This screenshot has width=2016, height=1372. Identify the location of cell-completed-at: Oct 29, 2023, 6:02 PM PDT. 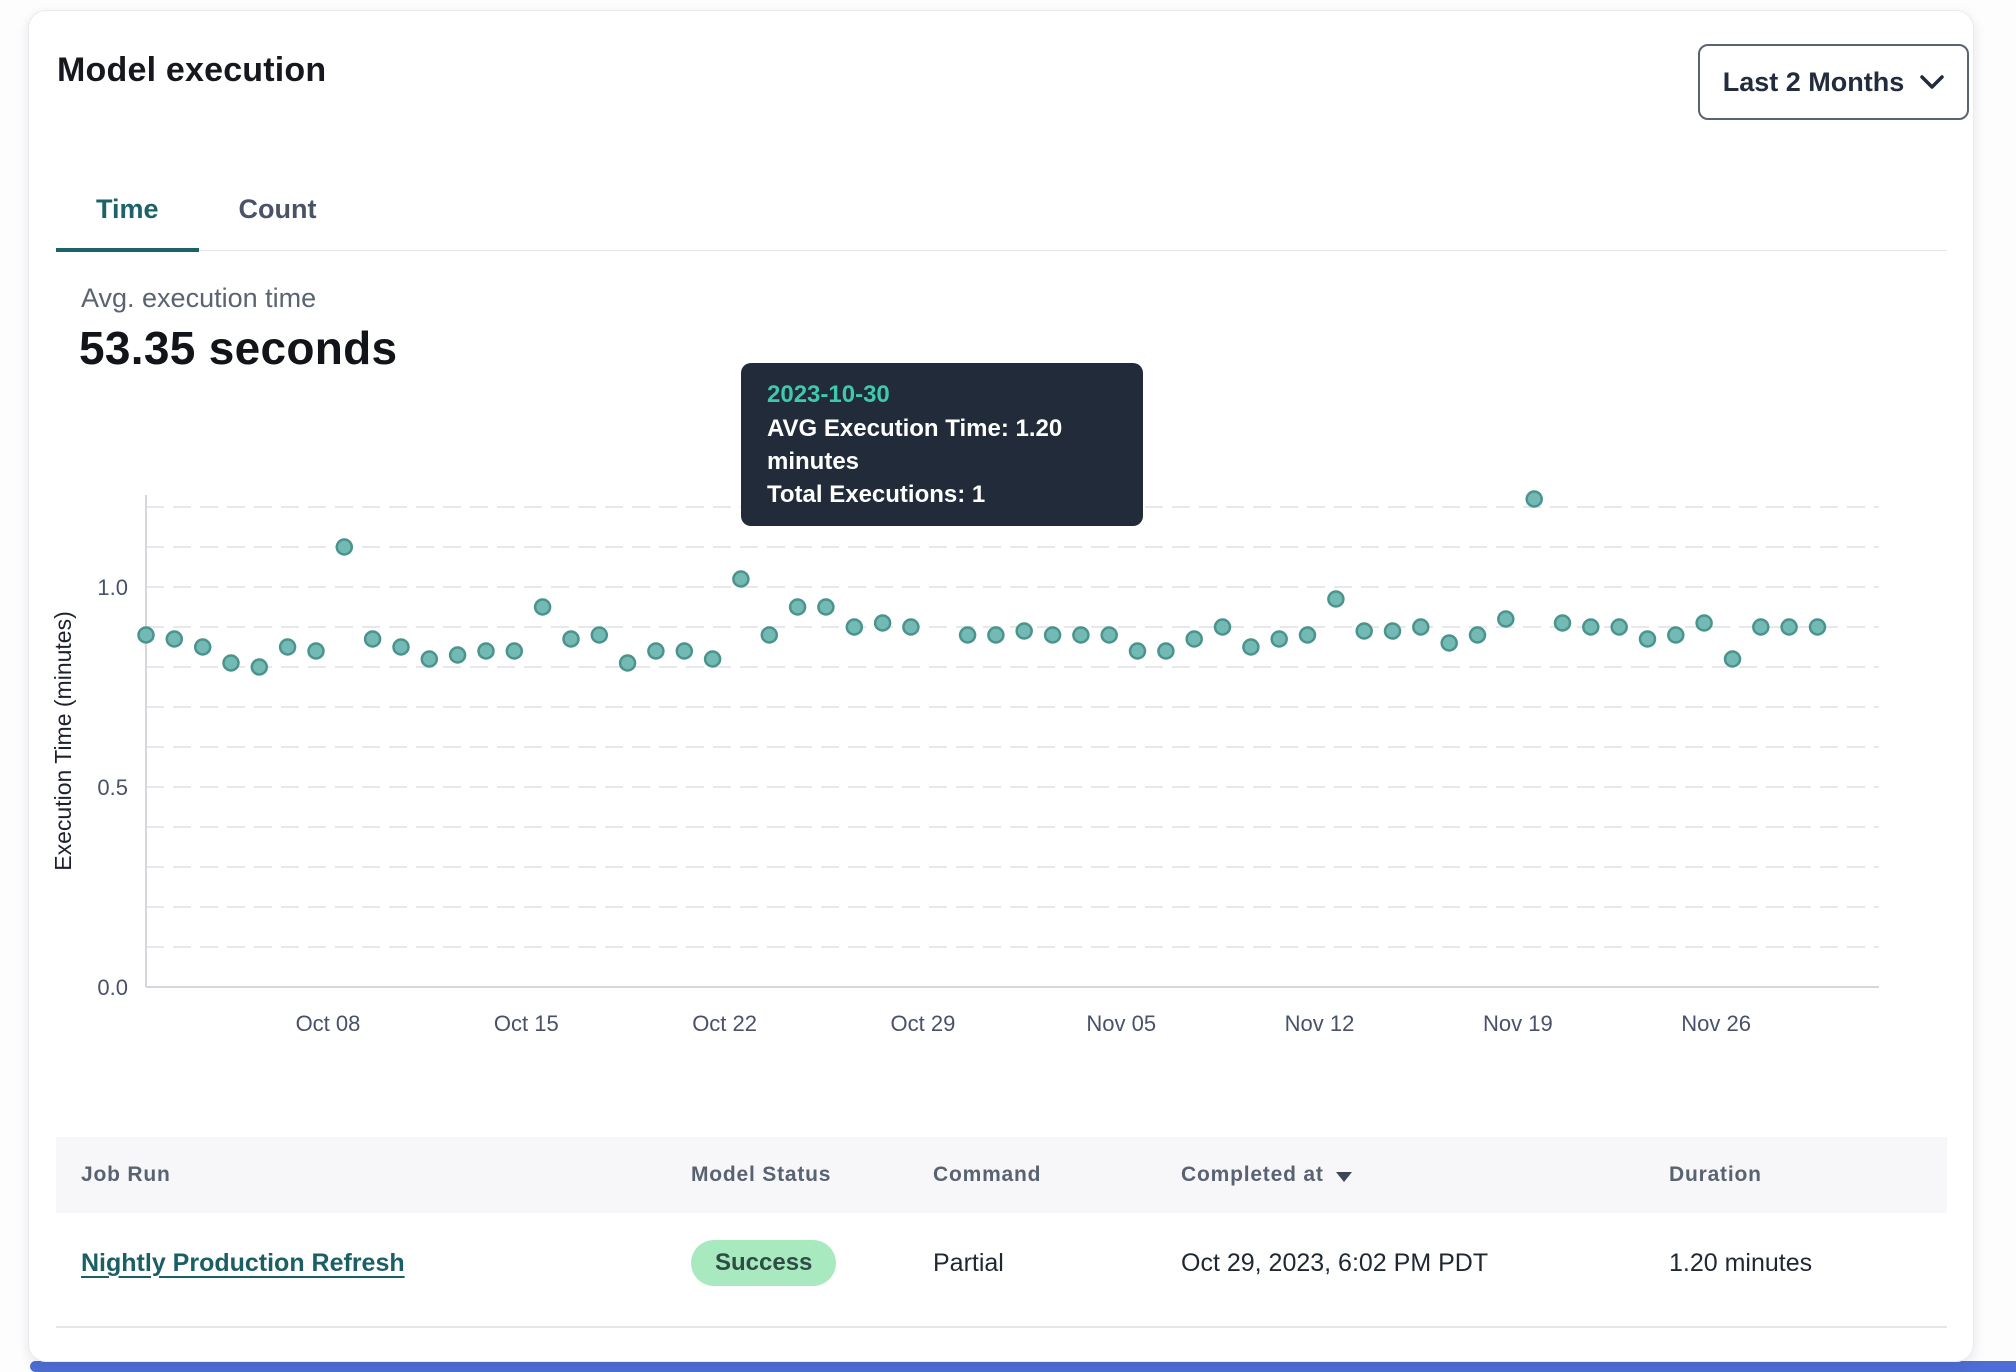
(1335, 1262).